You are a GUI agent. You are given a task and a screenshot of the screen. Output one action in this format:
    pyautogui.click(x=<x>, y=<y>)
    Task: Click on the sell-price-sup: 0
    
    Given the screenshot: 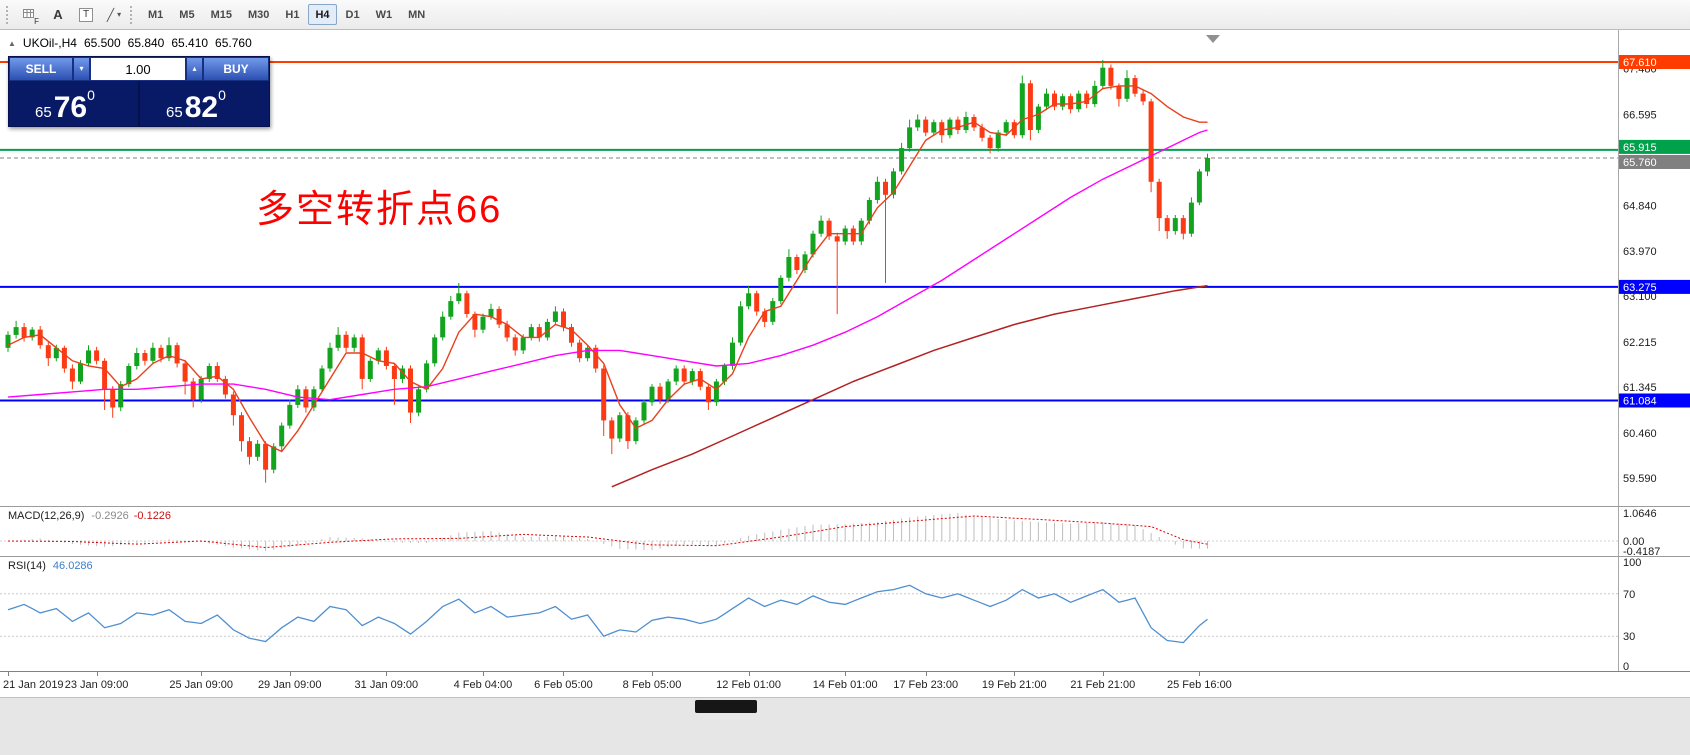 What is the action you would take?
    pyautogui.click(x=91, y=95)
    